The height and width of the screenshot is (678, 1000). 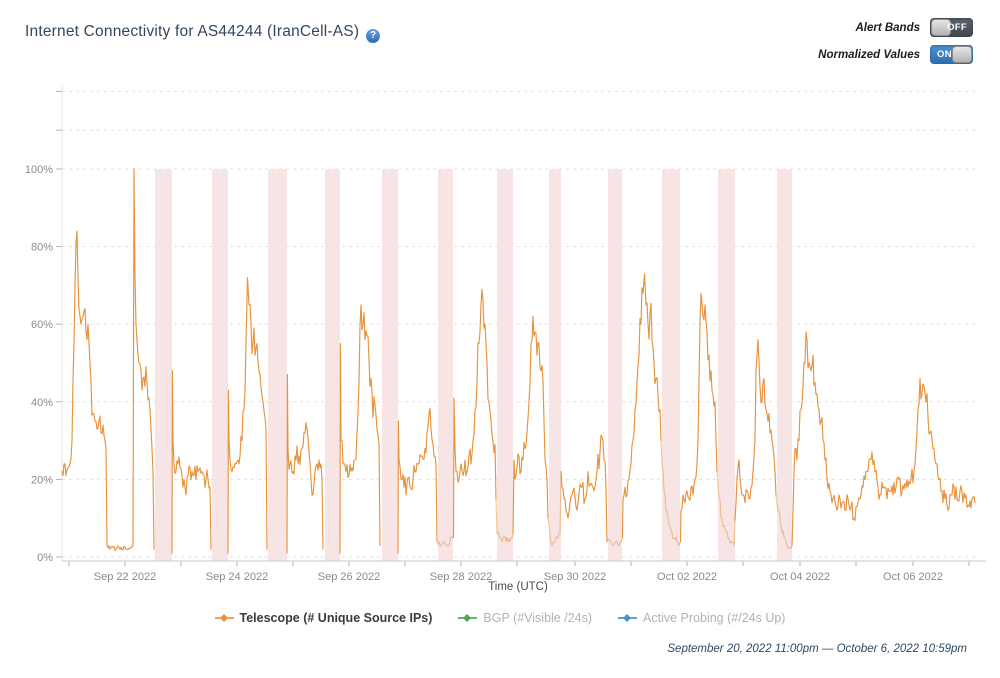 What do you see at coordinates (39, 170) in the screenshot?
I see `svg-text: 100%` at bounding box center [39, 170].